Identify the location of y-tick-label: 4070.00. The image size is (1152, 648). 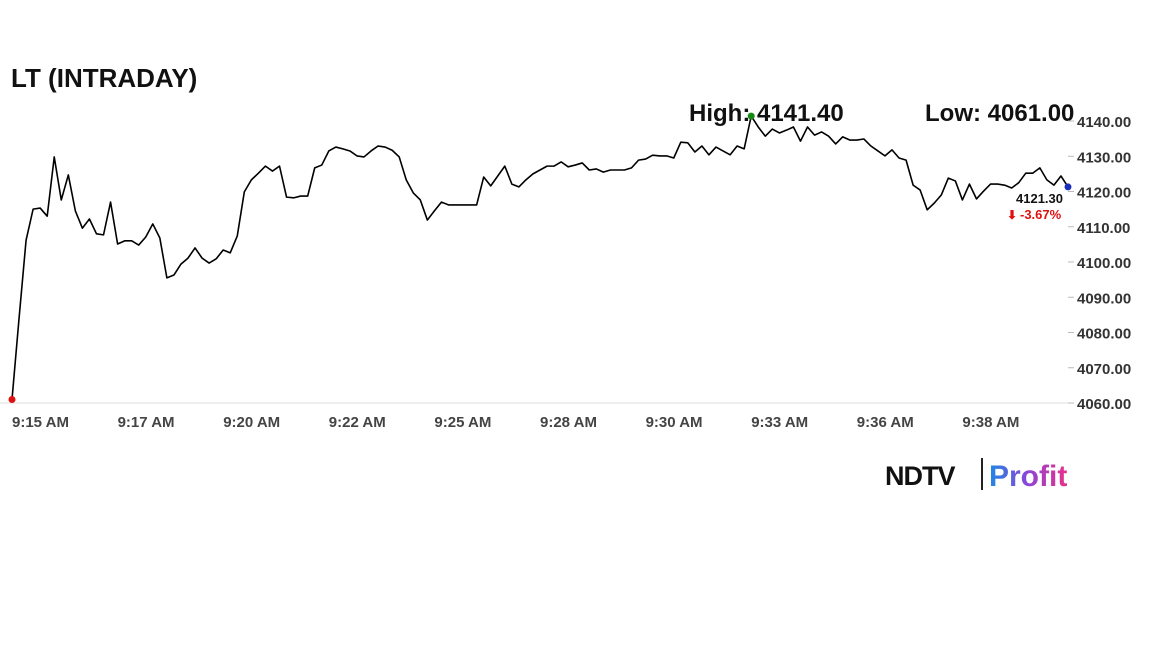
(1104, 369).